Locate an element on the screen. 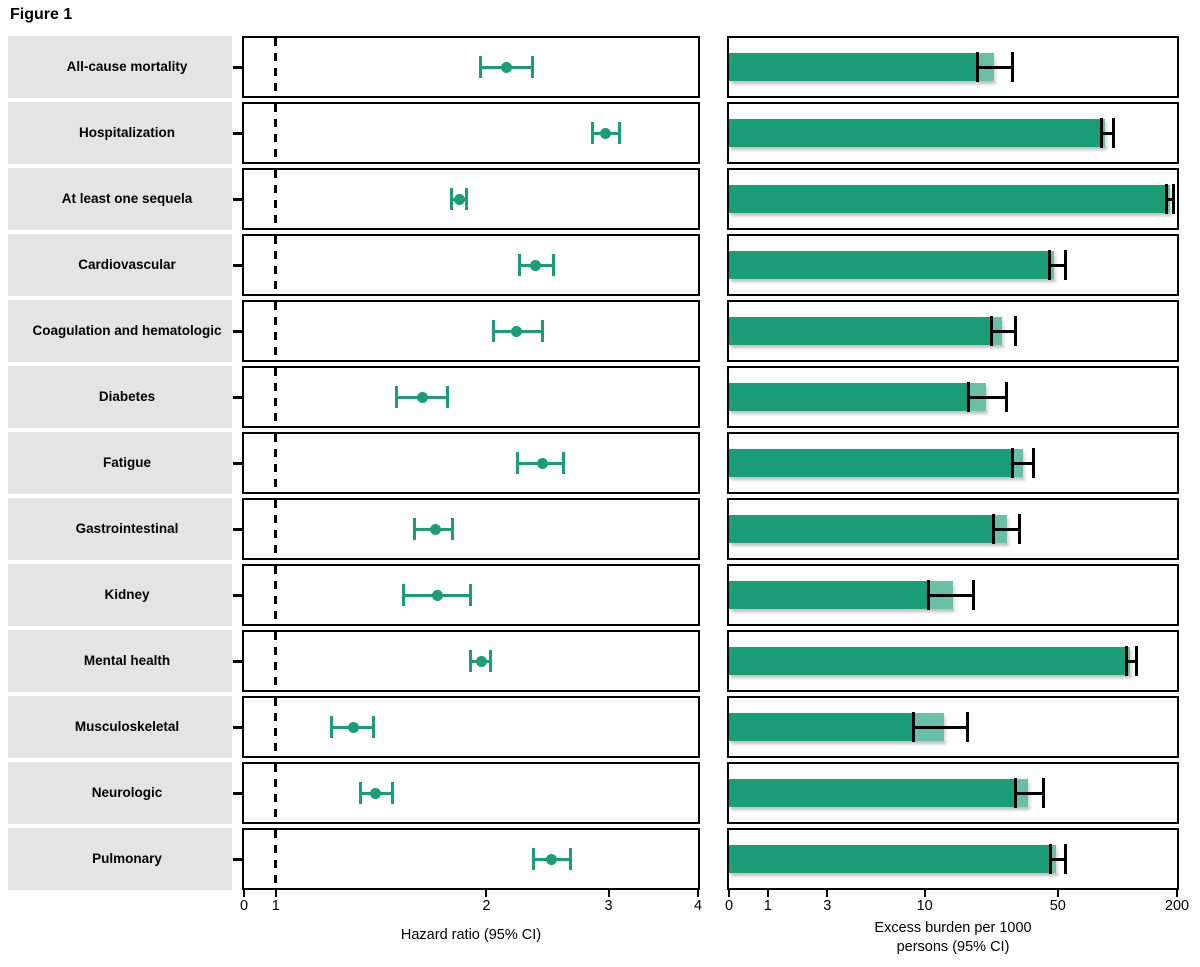  axis-tick-label: 1 is located at coordinates (275, 906).